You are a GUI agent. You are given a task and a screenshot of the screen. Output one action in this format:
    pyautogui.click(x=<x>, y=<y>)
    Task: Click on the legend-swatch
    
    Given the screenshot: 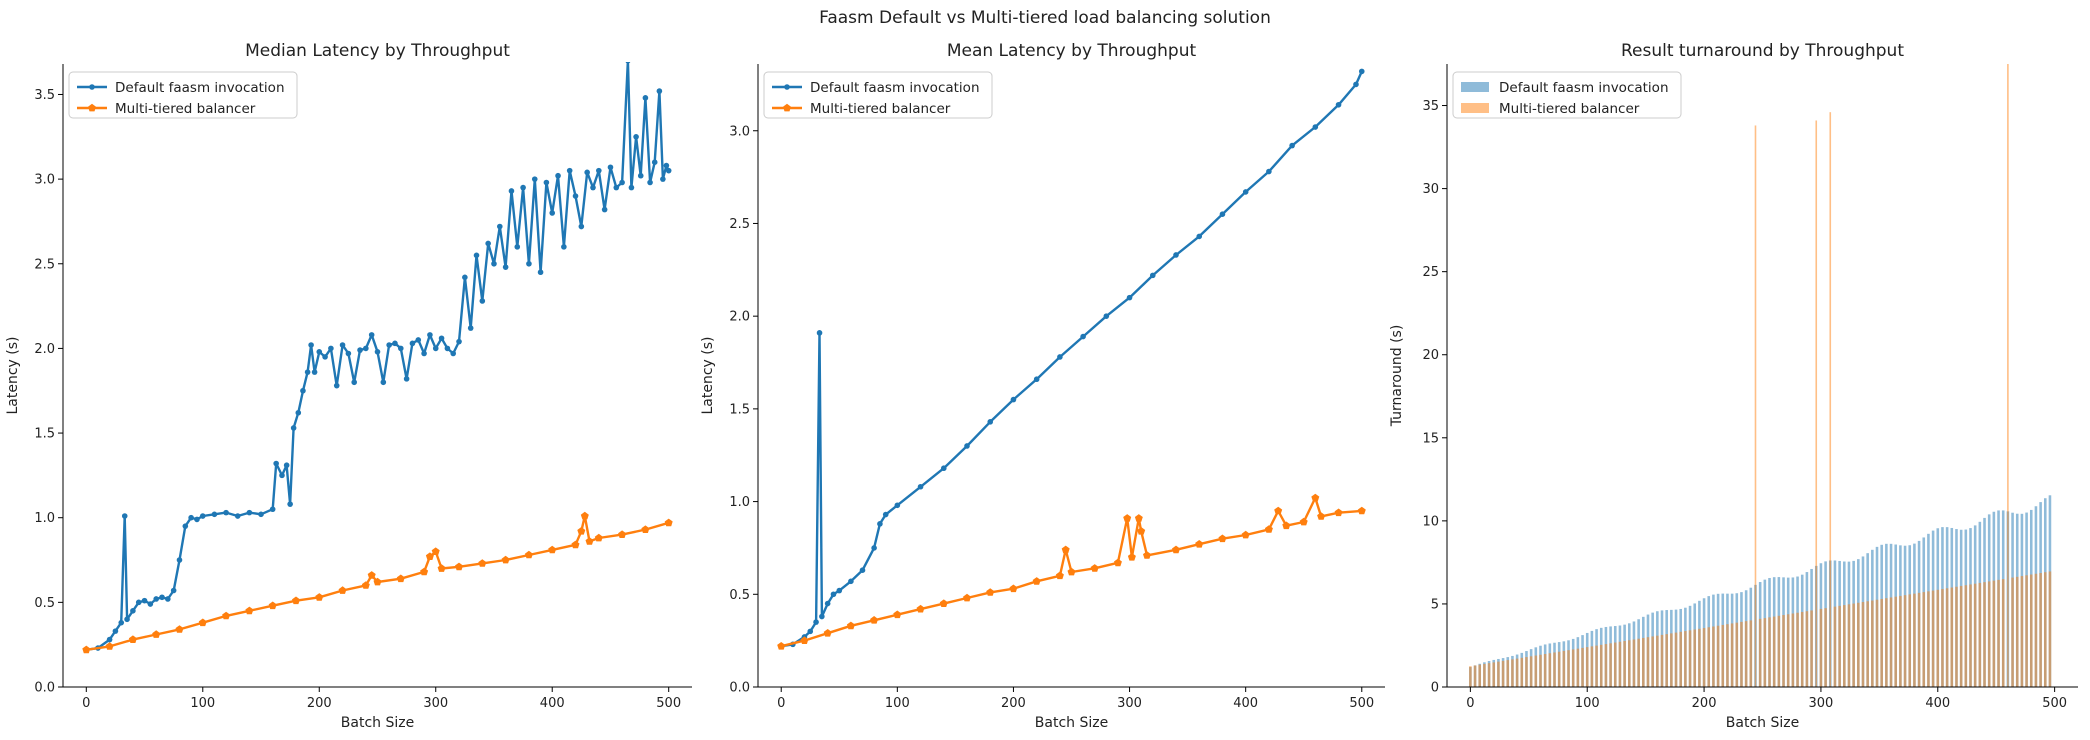 What is the action you would take?
    pyautogui.click(x=1475, y=87)
    